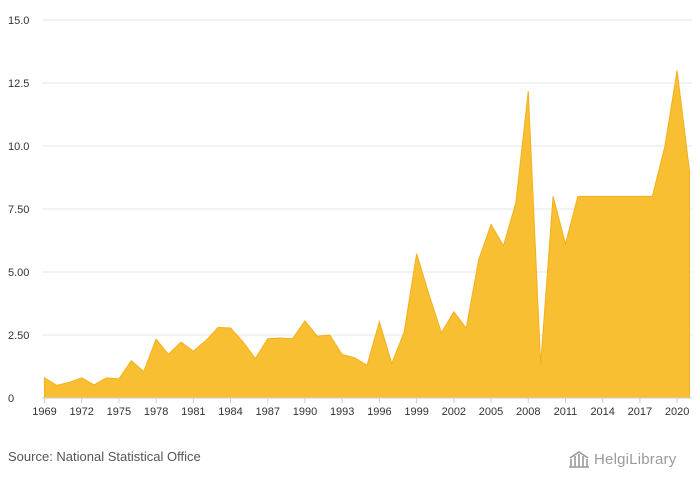 Image resolution: width=700 pixels, height=483 pixels. I want to click on y-tick-label: 0, so click(11, 399).